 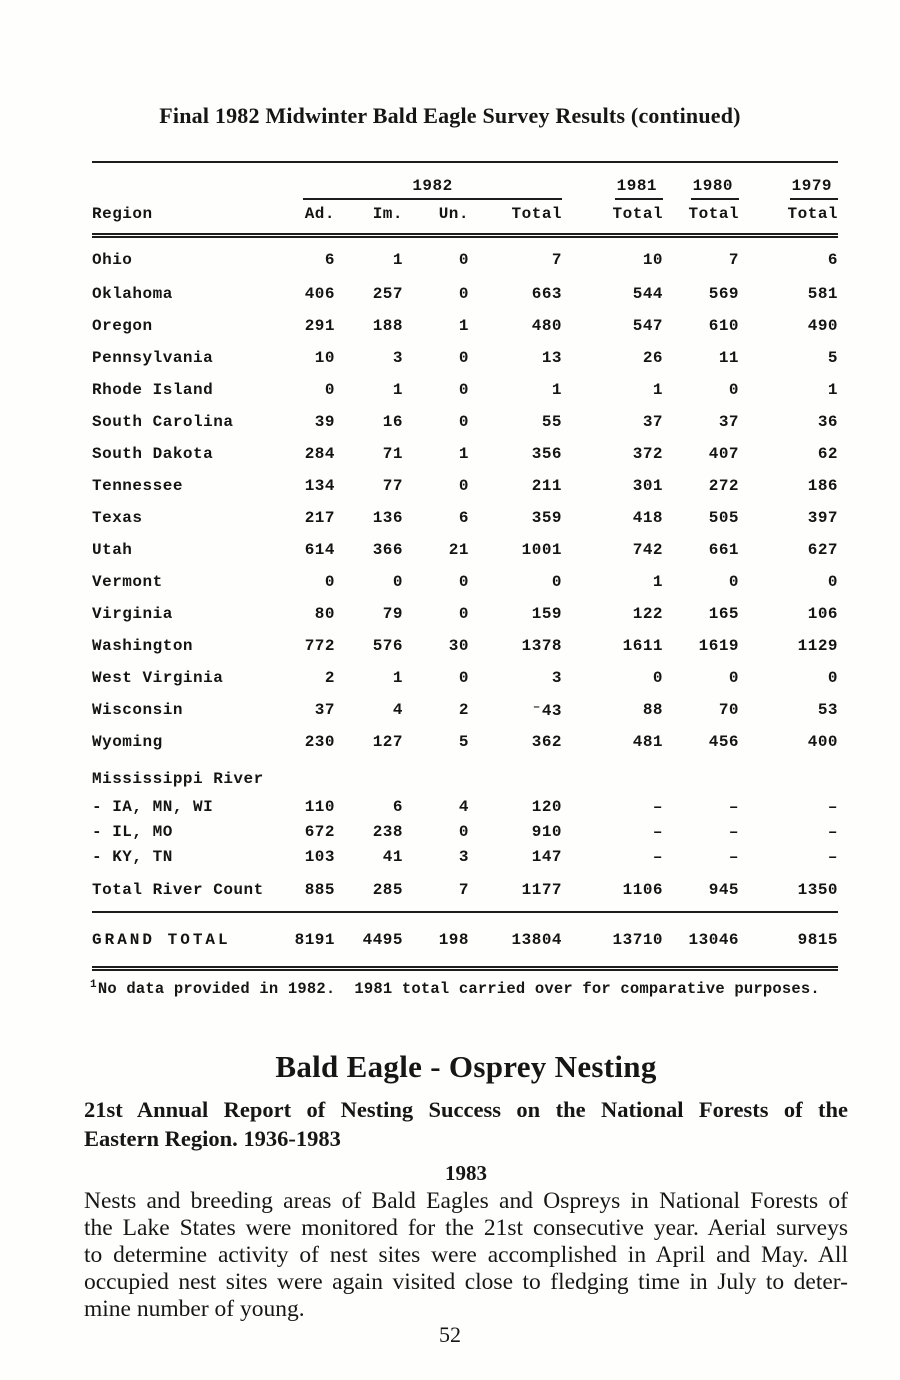 What do you see at coordinates (319, 486) in the screenshot?
I see `value-cell: 134` at bounding box center [319, 486].